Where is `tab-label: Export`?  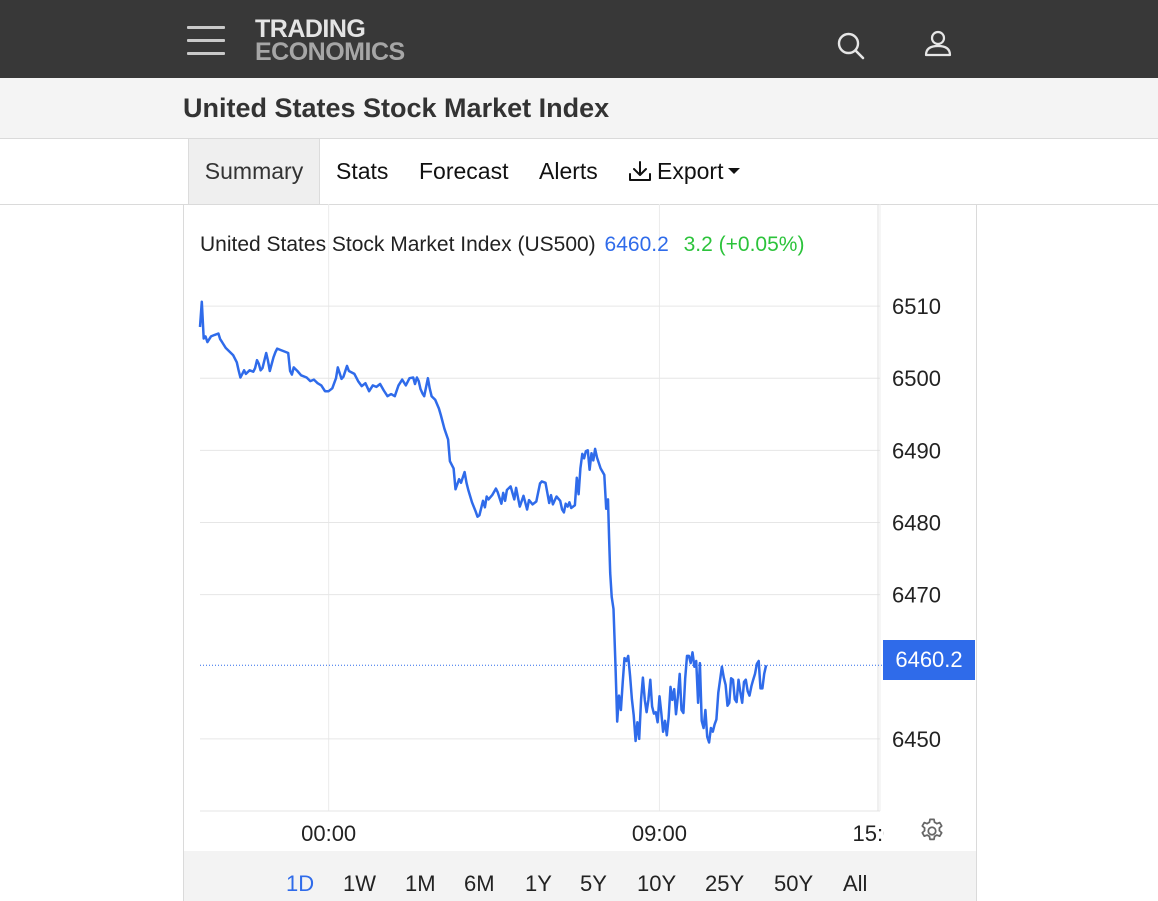 tab-label: Export is located at coordinates (690, 171).